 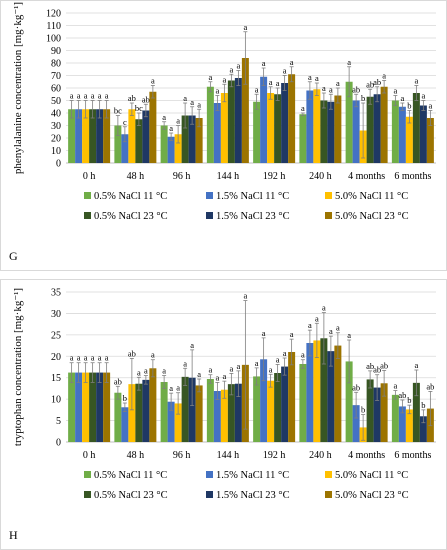 What do you see at coordinates (136, 176) in the screenshot?
I see `x-tick-label: 48 h` at bounding box center [136, 176].